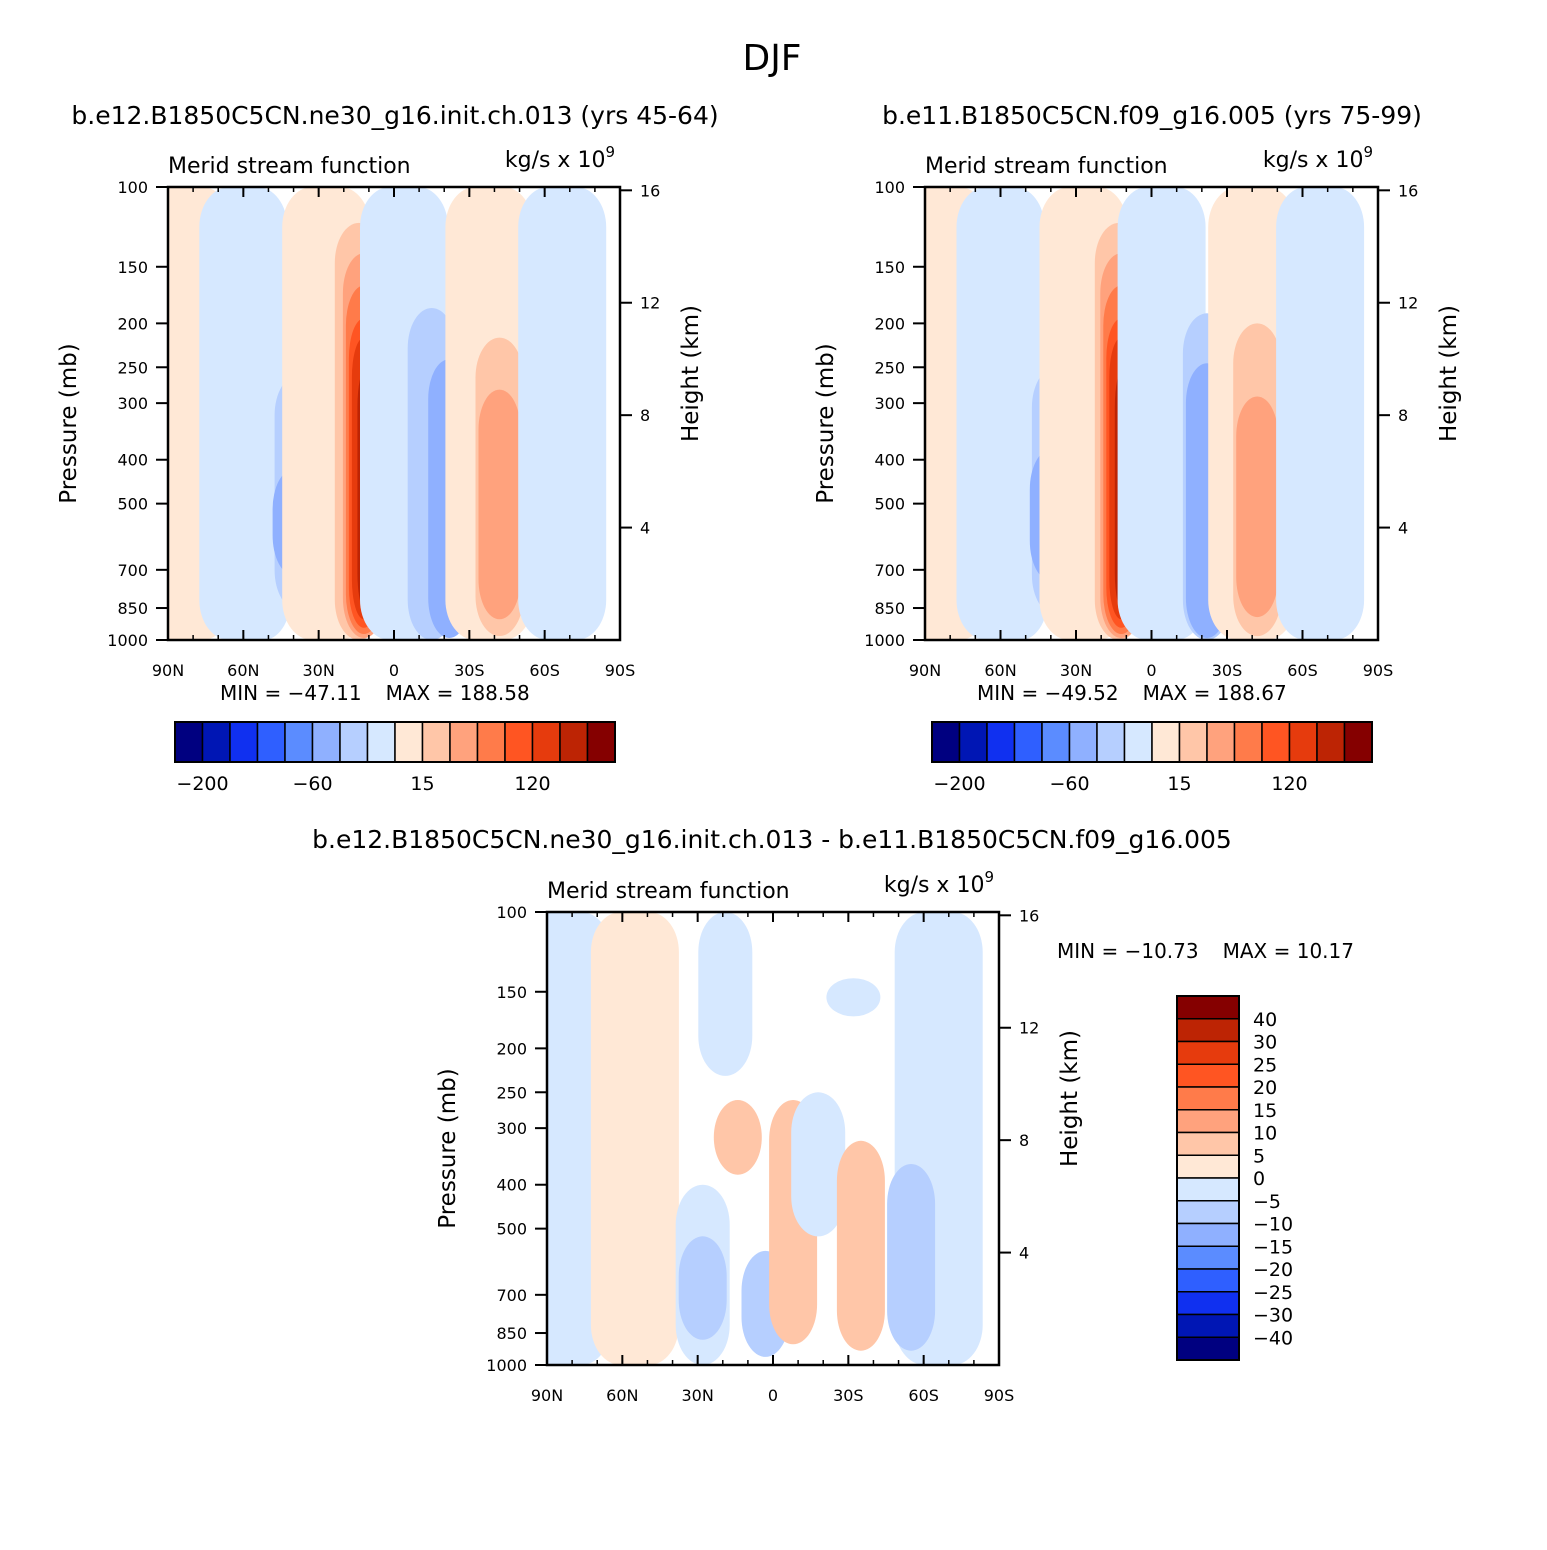  I want to click on y-tick-label: 250, so click(889, 367).